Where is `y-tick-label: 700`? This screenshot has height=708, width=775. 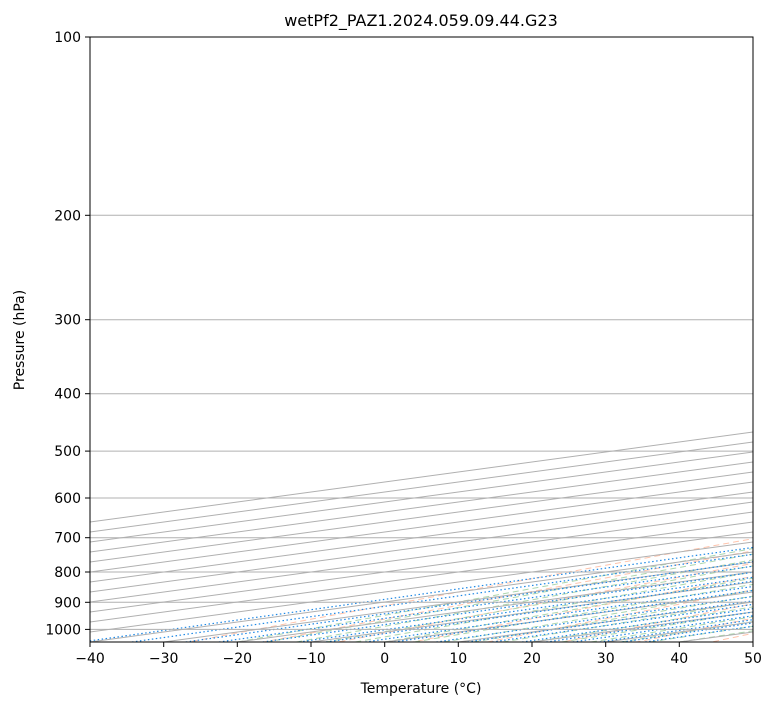 y-tick-label: 700 is located at coordinates (67, 539).